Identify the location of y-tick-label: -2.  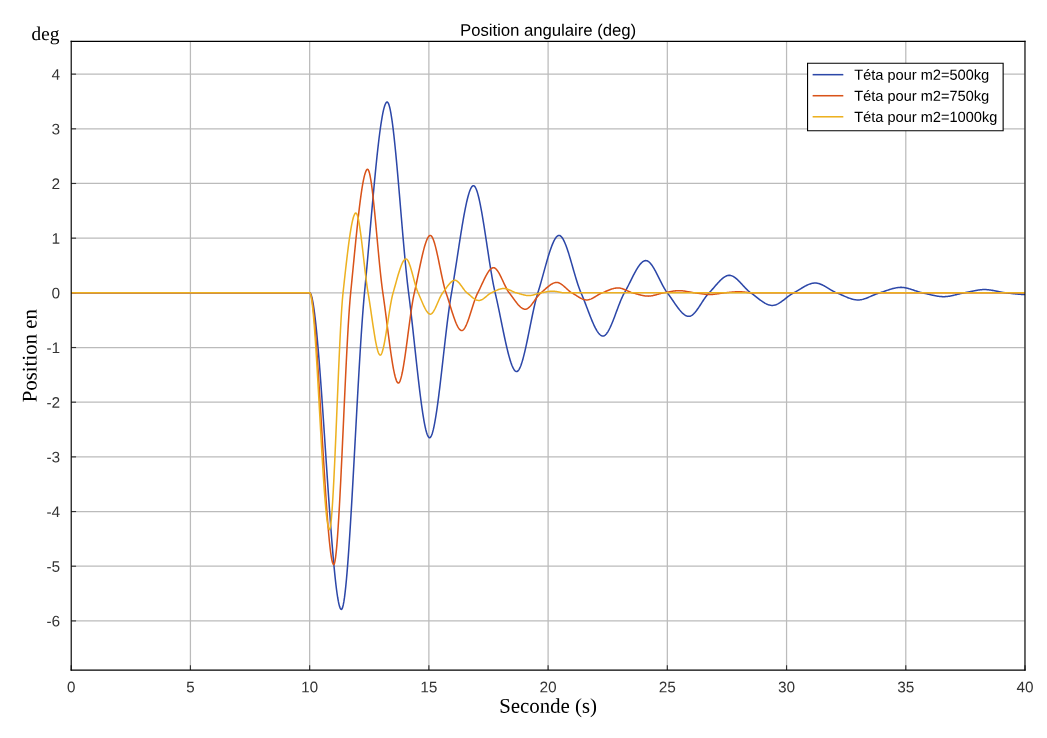
(53, 402).